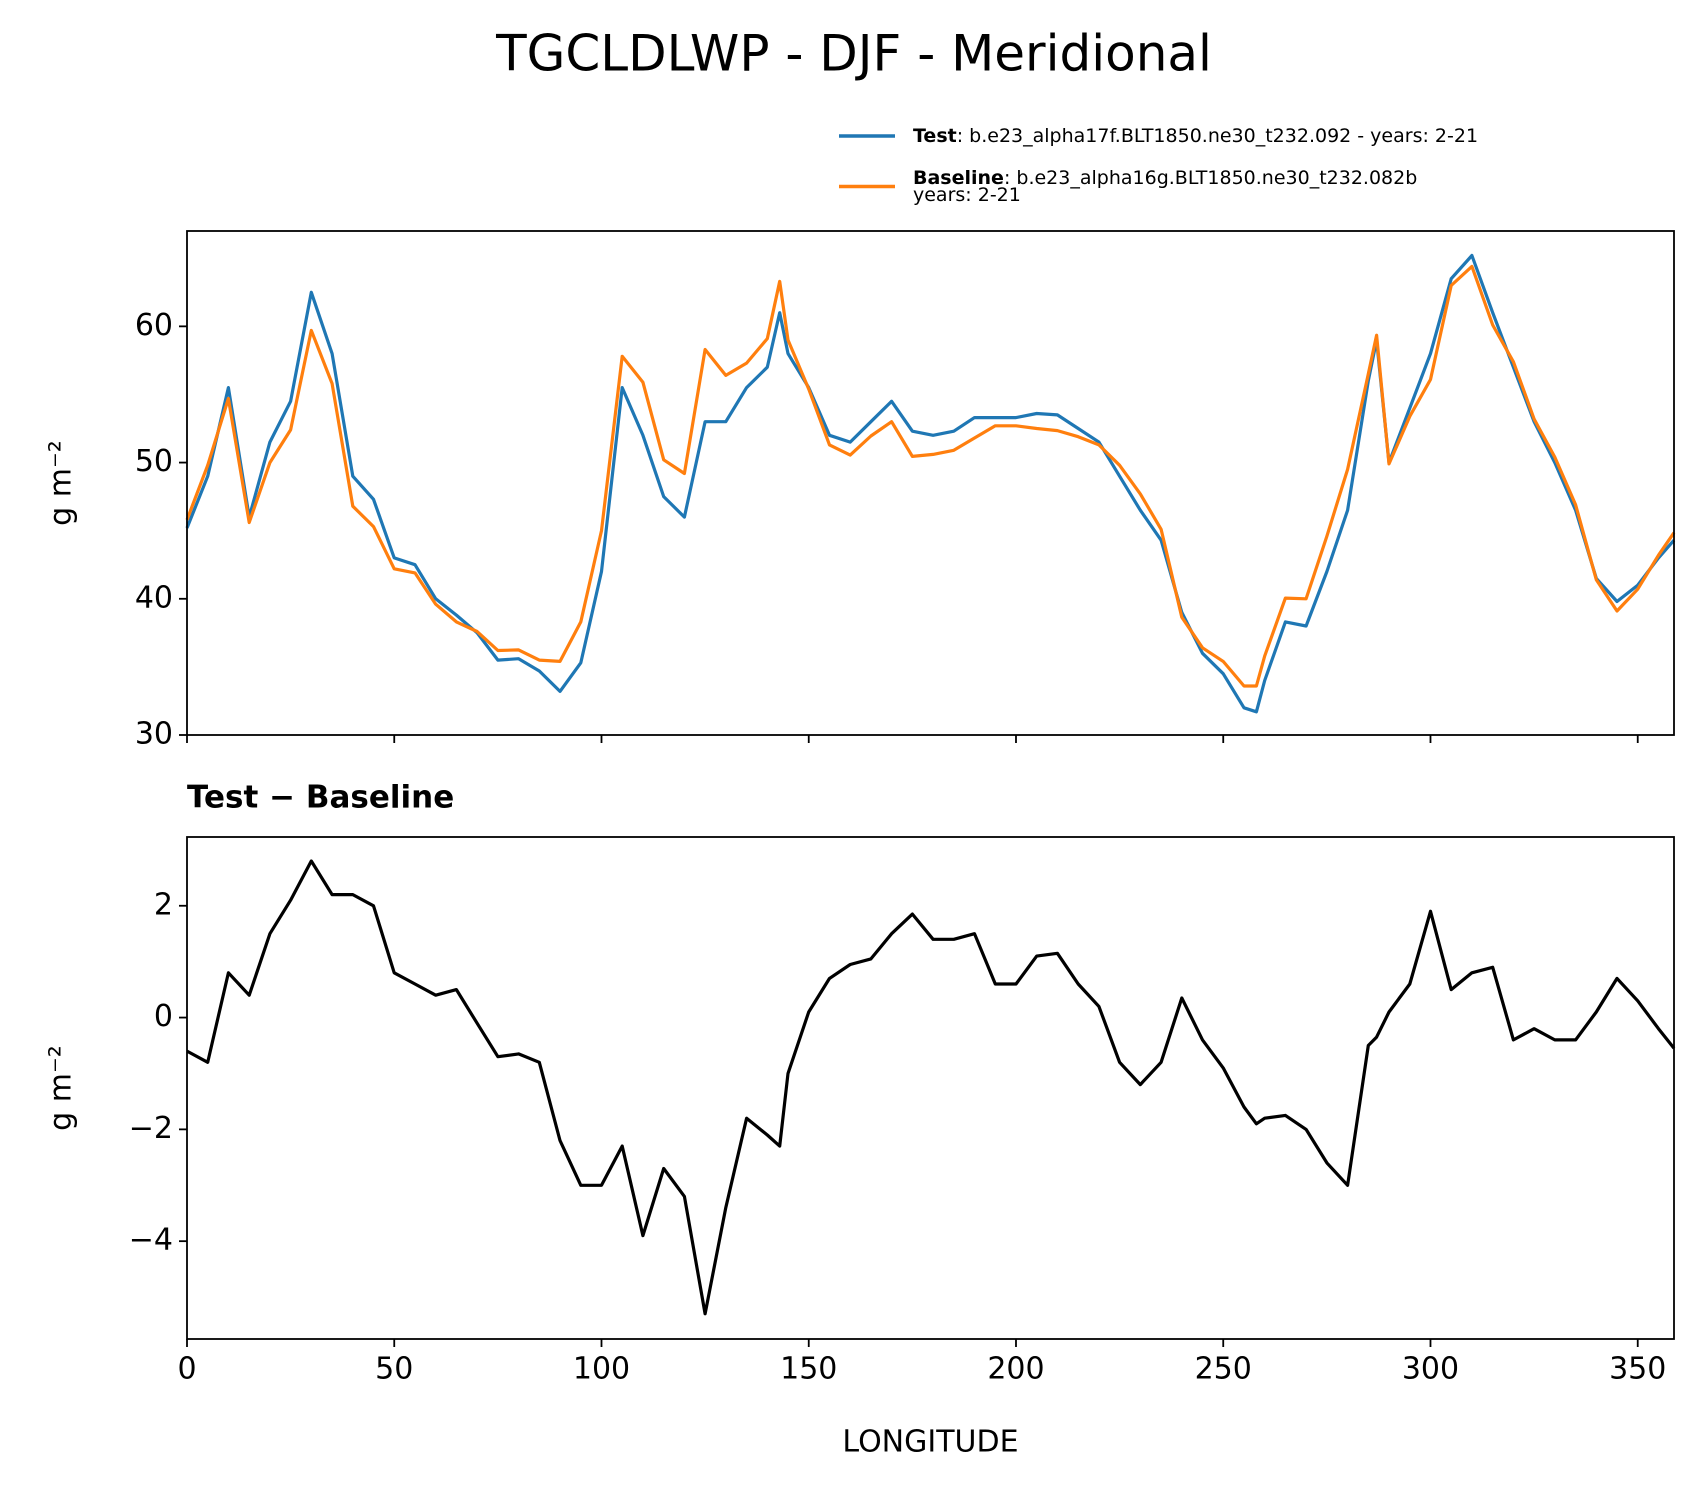 This screenshot has width=1708, height=1496. What do you see at coordinates (151, 1128) in the screenshot?
I see `y-tick-label: −2` at bounding box center [151, 1128].